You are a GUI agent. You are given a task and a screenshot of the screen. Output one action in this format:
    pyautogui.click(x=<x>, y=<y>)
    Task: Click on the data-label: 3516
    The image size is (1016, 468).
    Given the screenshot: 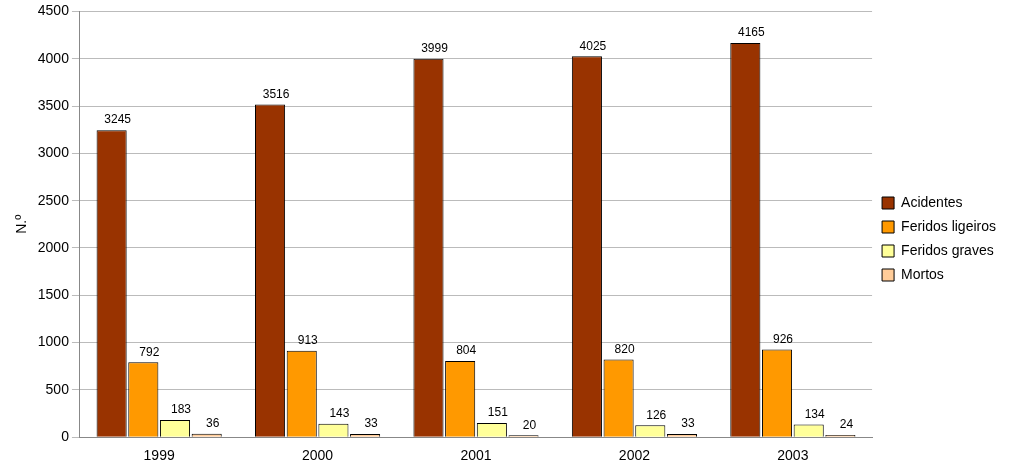 What is the action you would take?
    pyautogui.click(x=276, y=93)
    